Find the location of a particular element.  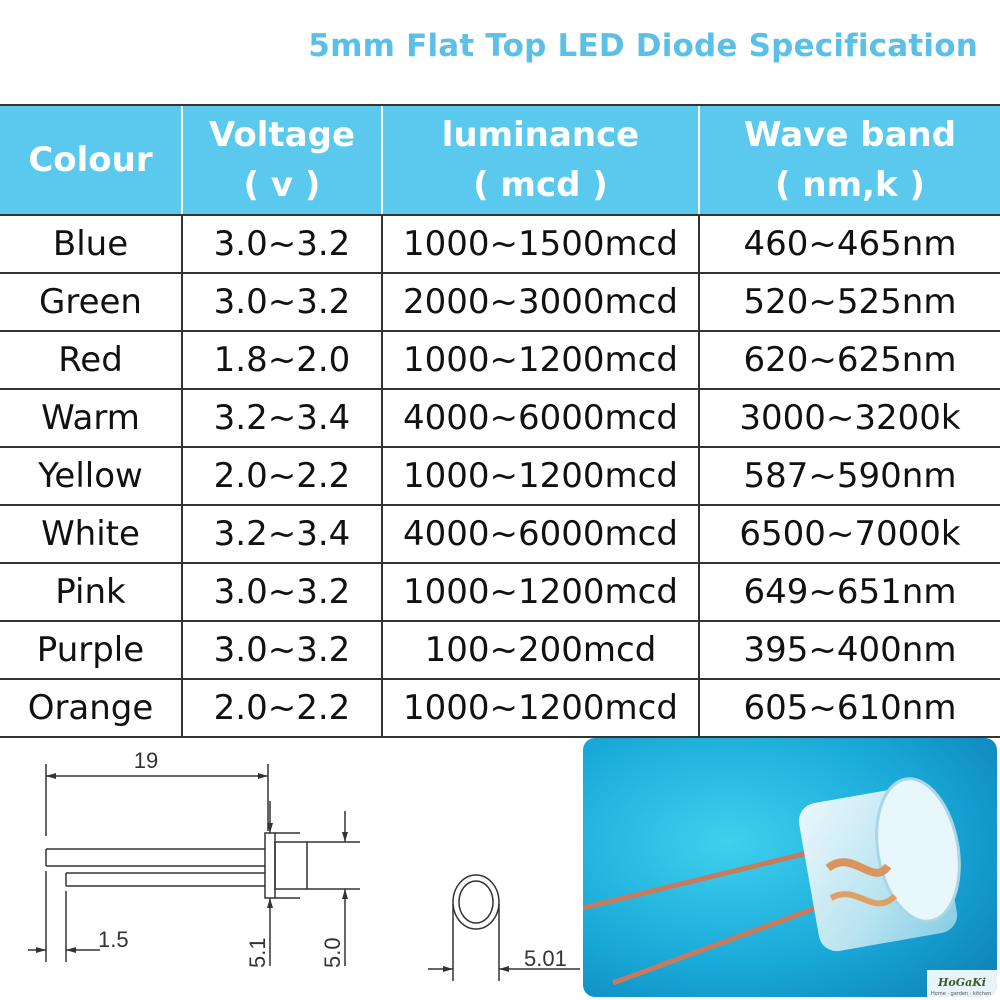

table-row: Red 1.8~2.0 1000~1200mcd 620~625nm is located at coordinates (500, 360).